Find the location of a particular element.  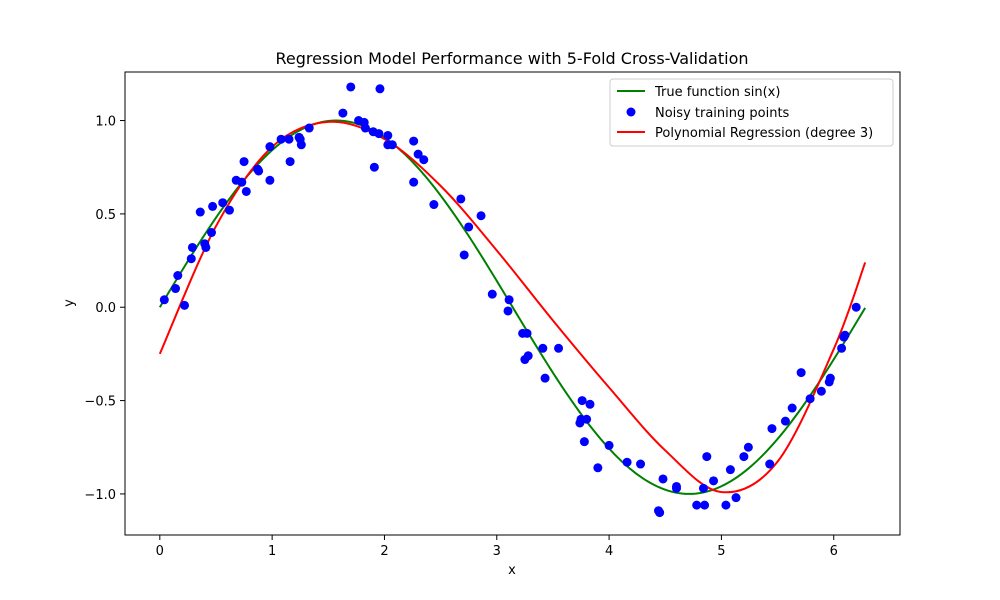

y-axis: −1.0 −0.5 0.0 0.5 1.0 is located at coordinates (104, 309).